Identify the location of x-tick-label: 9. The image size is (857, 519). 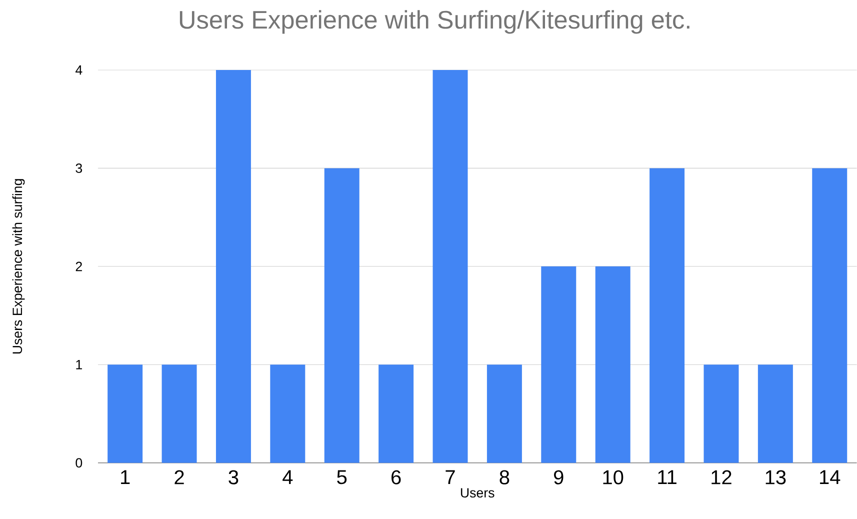
(559, 477).